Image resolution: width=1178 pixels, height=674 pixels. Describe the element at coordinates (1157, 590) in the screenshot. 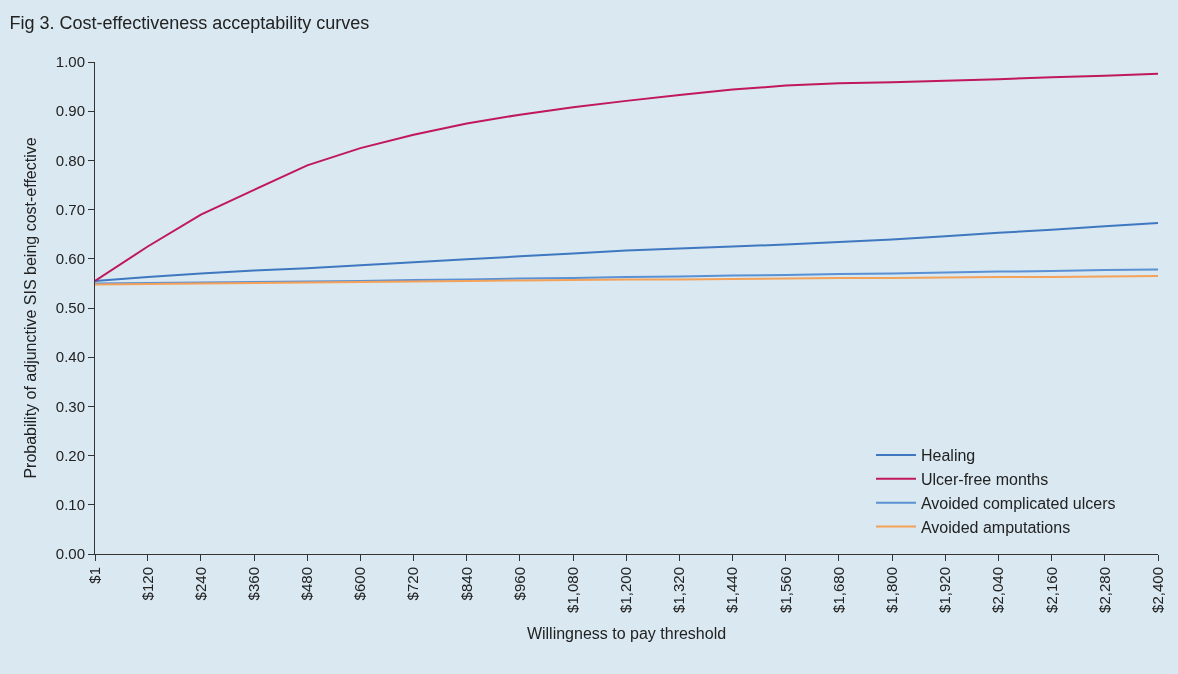

I see `x-tick-label: $2,400` at that location.